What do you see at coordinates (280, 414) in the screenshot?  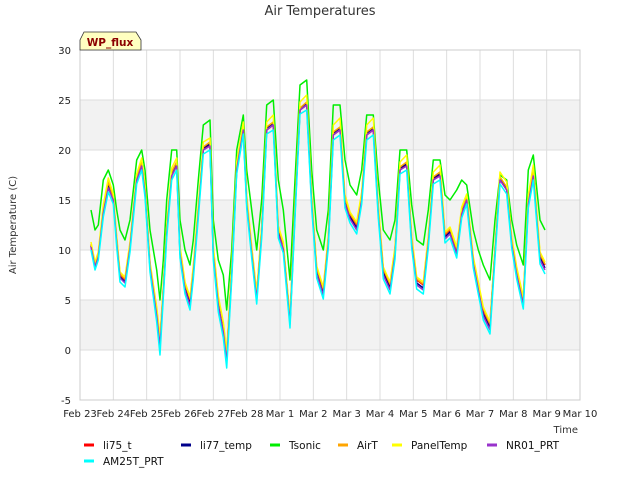 I see `x-tick-label: Mar 1` at bounding box center [280, 414].